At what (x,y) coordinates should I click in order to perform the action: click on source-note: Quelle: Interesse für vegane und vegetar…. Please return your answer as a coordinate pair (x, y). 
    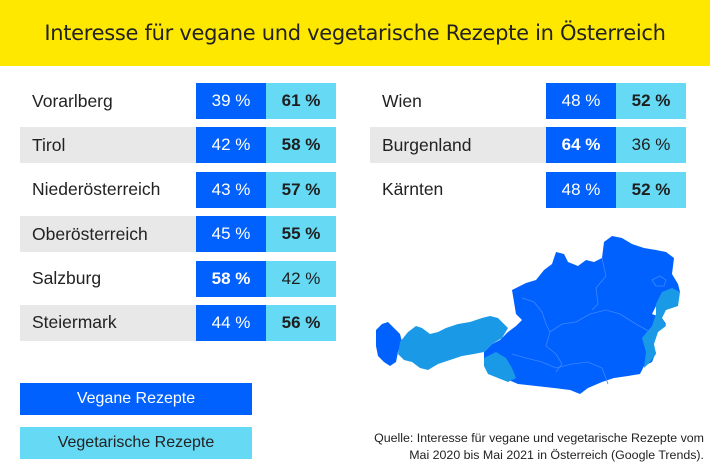
    Looking at the image, I should click on (539, 447).